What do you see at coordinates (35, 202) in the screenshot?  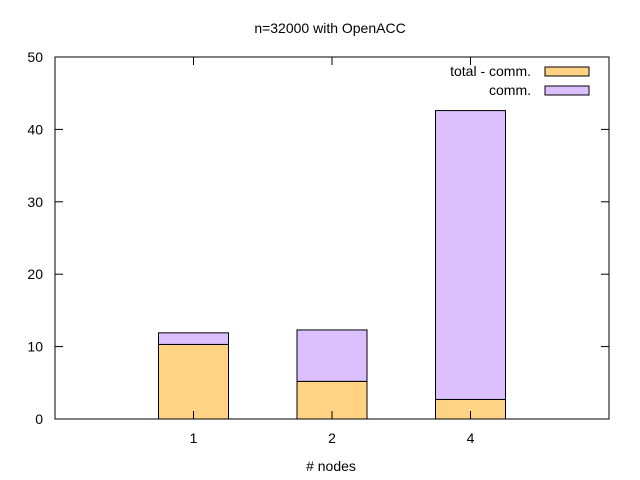 I see `y-tick-label: 30` at bounding box center [35, 202].